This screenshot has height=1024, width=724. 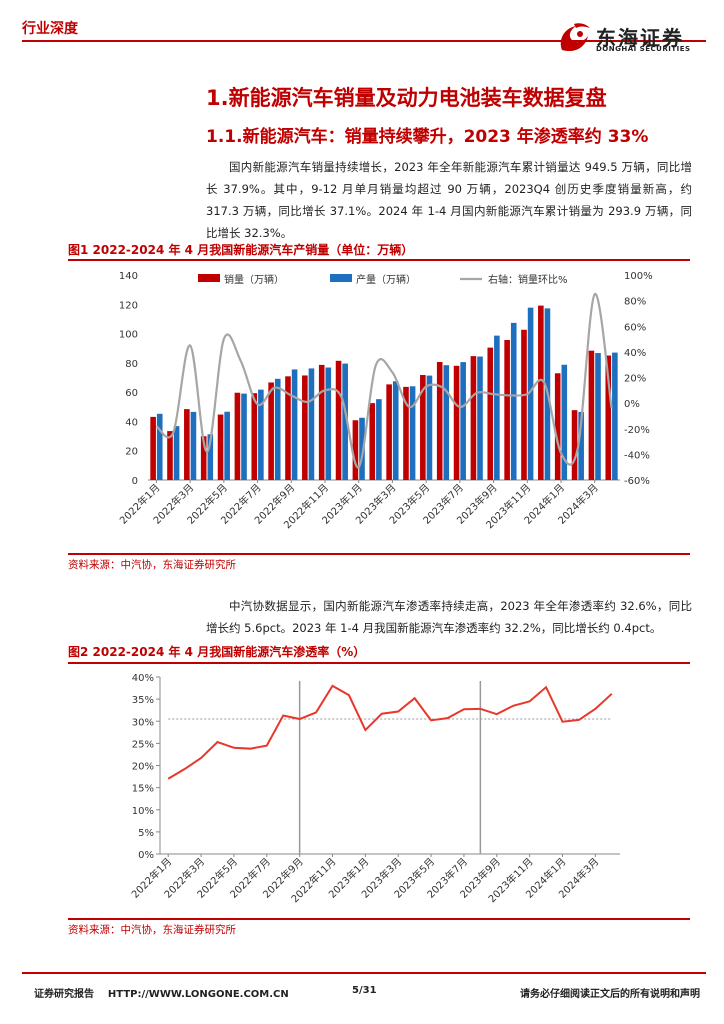 What do you see at coordinates (146, 833) in the screenshot?
I see `y-axis-tick-label: 5%` at bounding box center [146, 833].